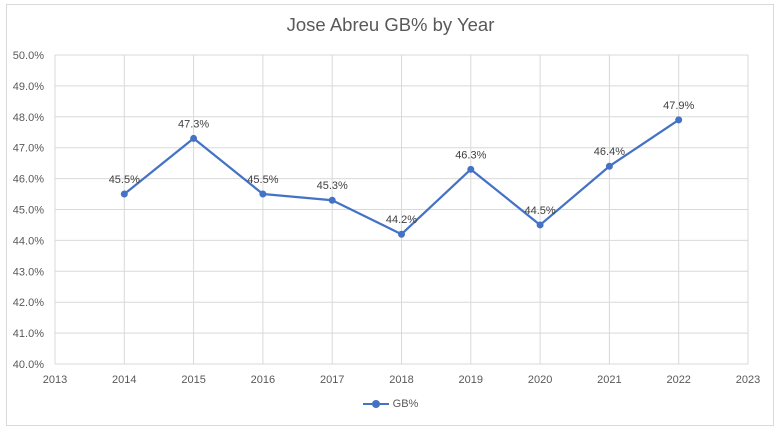 The image size is (781, 432). Describe the element at coordinates (678, 380) in the screenshot. I see `x-tick-label: 2022` at that location.